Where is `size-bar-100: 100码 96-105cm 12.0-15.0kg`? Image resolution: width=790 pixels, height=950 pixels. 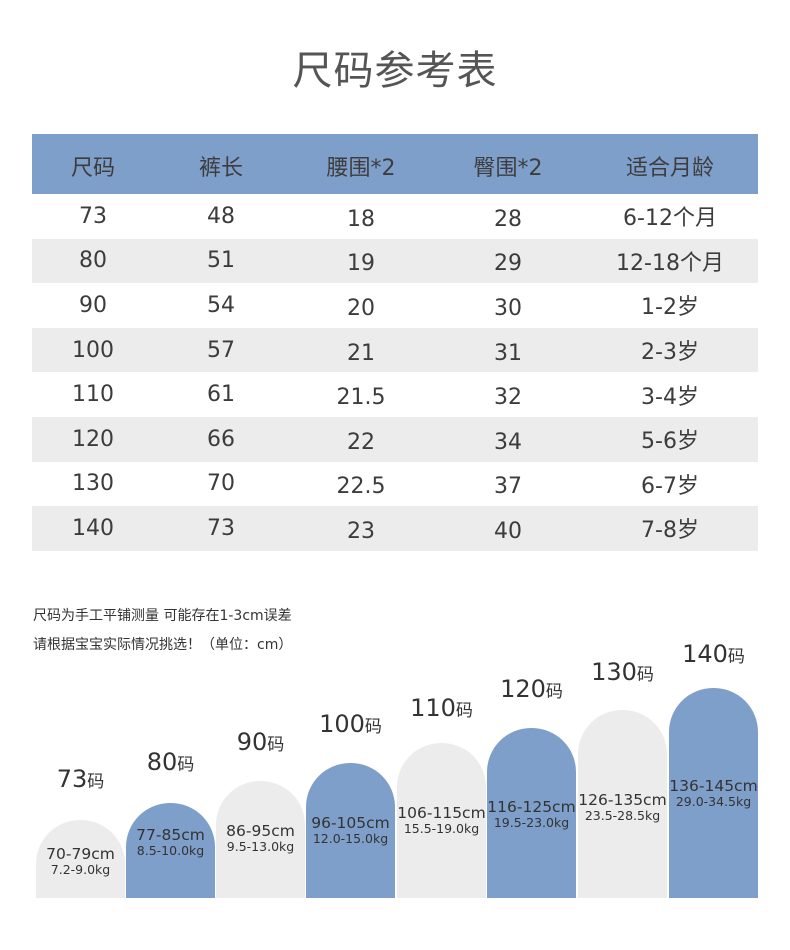 size-bar-100: 100码 96-105cm 12.0-15.0kg is located at coordinates (350, 804).